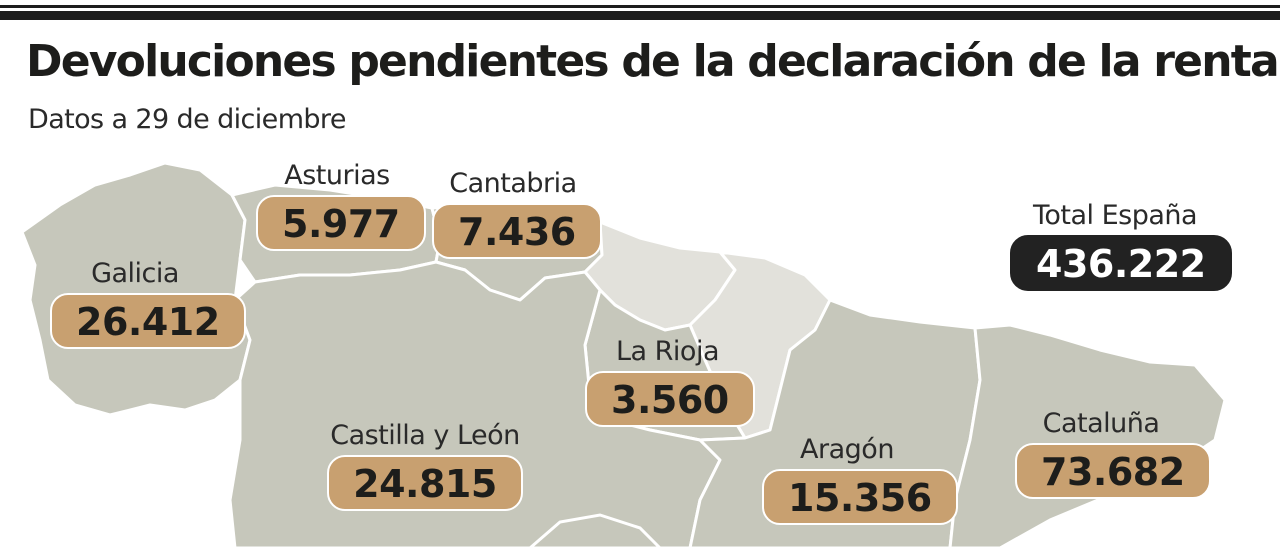 The width and height of the screenshot is (1280, 548). What do you see at coordinates (517, 231) in the screenshot?
I see `region-value-cantabria: 7.436` at bounding box center [517, 231].